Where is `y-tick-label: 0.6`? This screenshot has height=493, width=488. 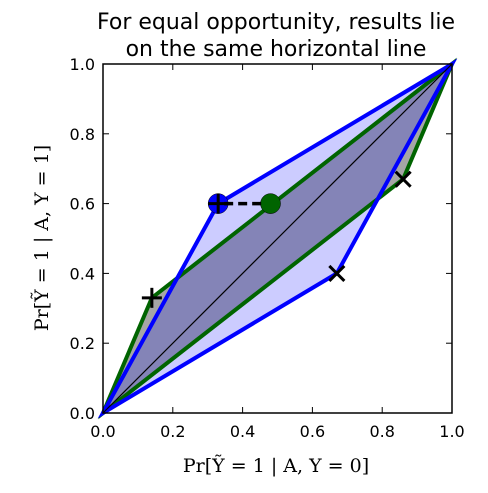
y-tick-label: 0.6 is located at coordinates (82, 204).